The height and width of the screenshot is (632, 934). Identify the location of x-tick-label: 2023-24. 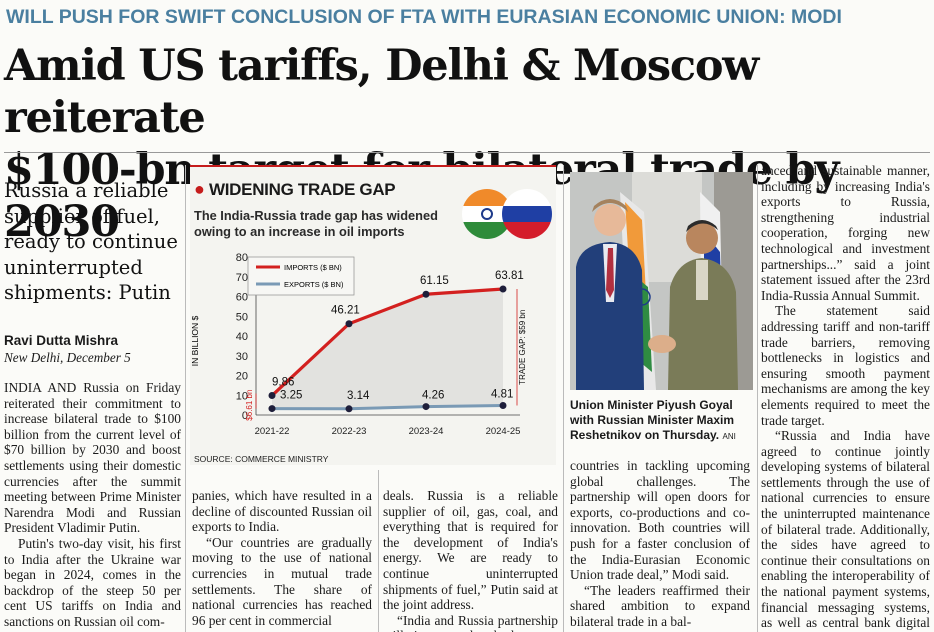
(426, 431).